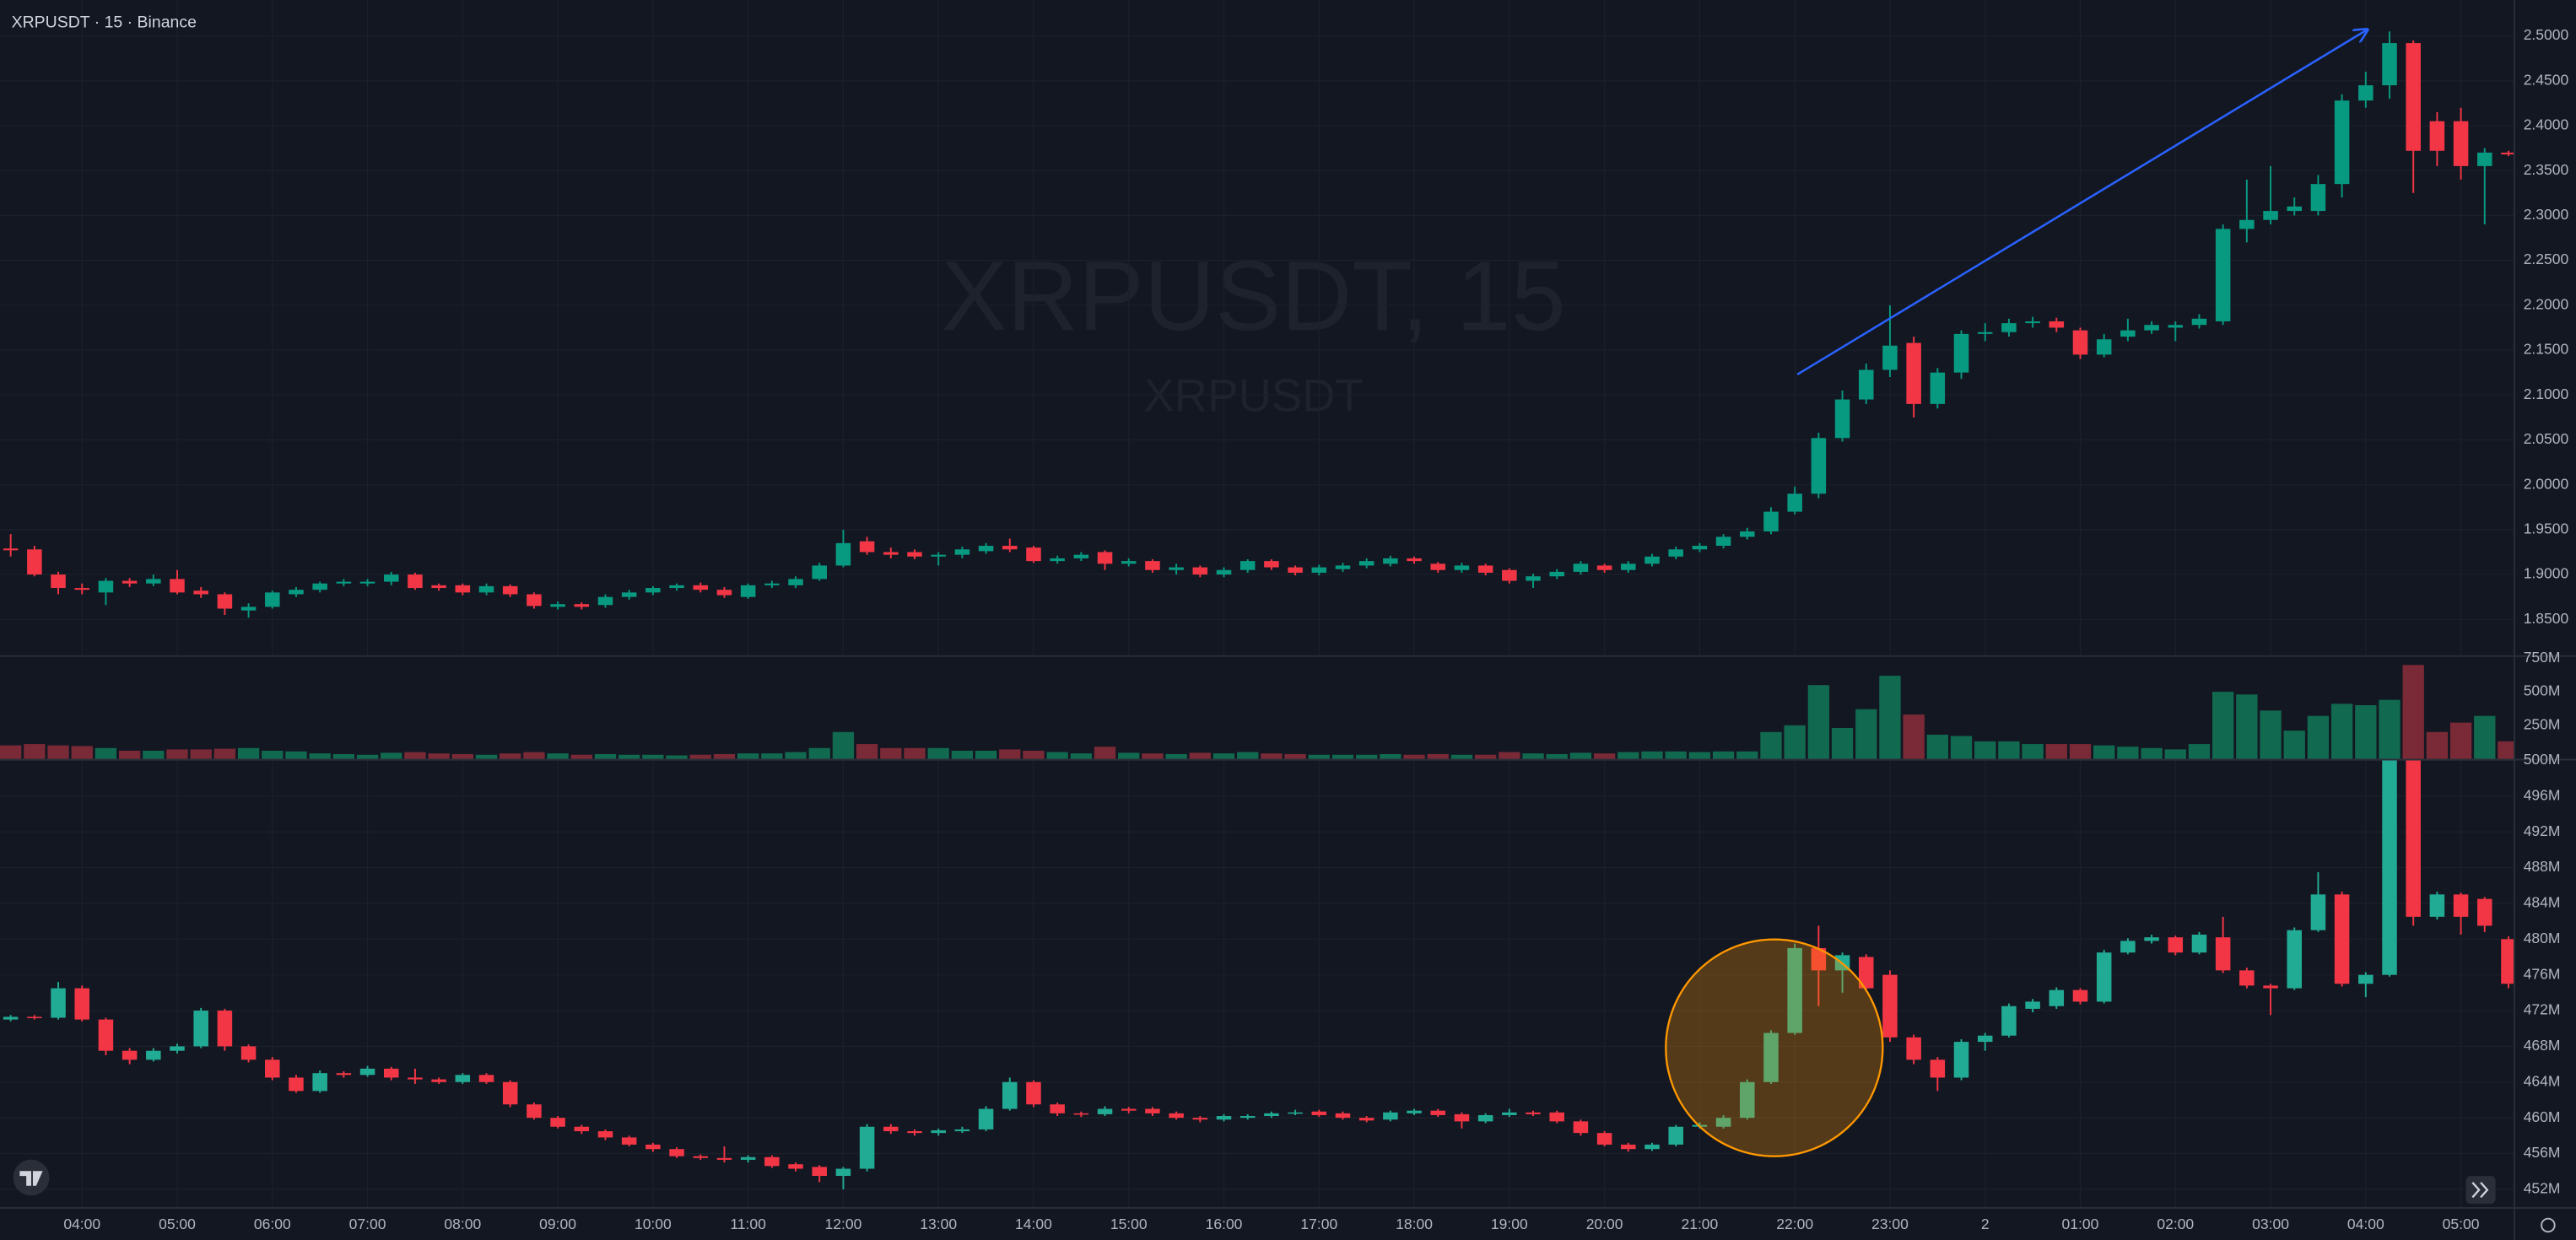 The height and width of the screenshot is (1240, 2576). What do you see at coordinates (1033, 1224) in the screenshot?
I see `x-tick-label: 14:00` at bounding box center [1033, 1224].